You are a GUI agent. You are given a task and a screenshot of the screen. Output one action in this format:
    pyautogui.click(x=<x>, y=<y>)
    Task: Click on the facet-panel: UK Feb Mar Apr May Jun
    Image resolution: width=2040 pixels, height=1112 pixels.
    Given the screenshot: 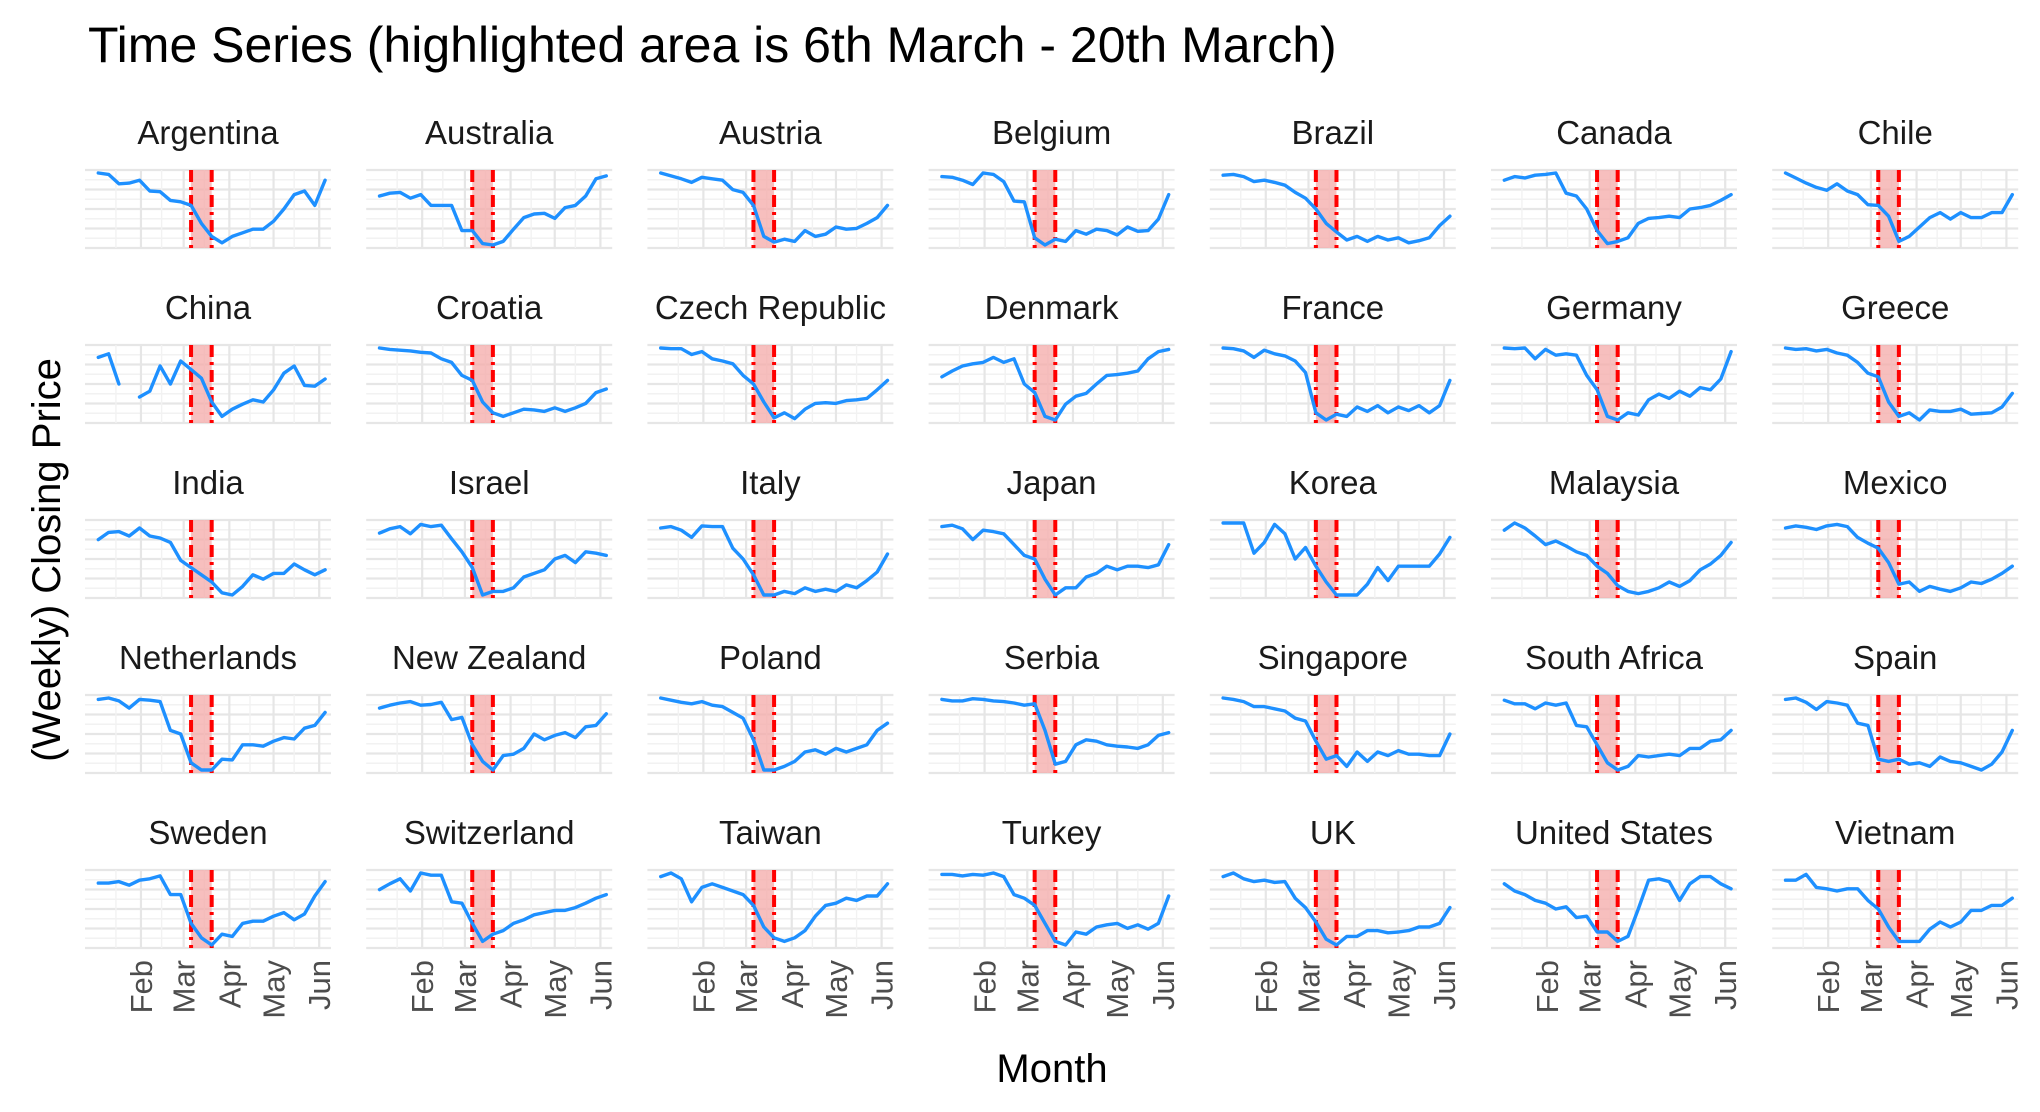 What is the action you would take?
    pyautogui.click(x=1335, y=916)
    